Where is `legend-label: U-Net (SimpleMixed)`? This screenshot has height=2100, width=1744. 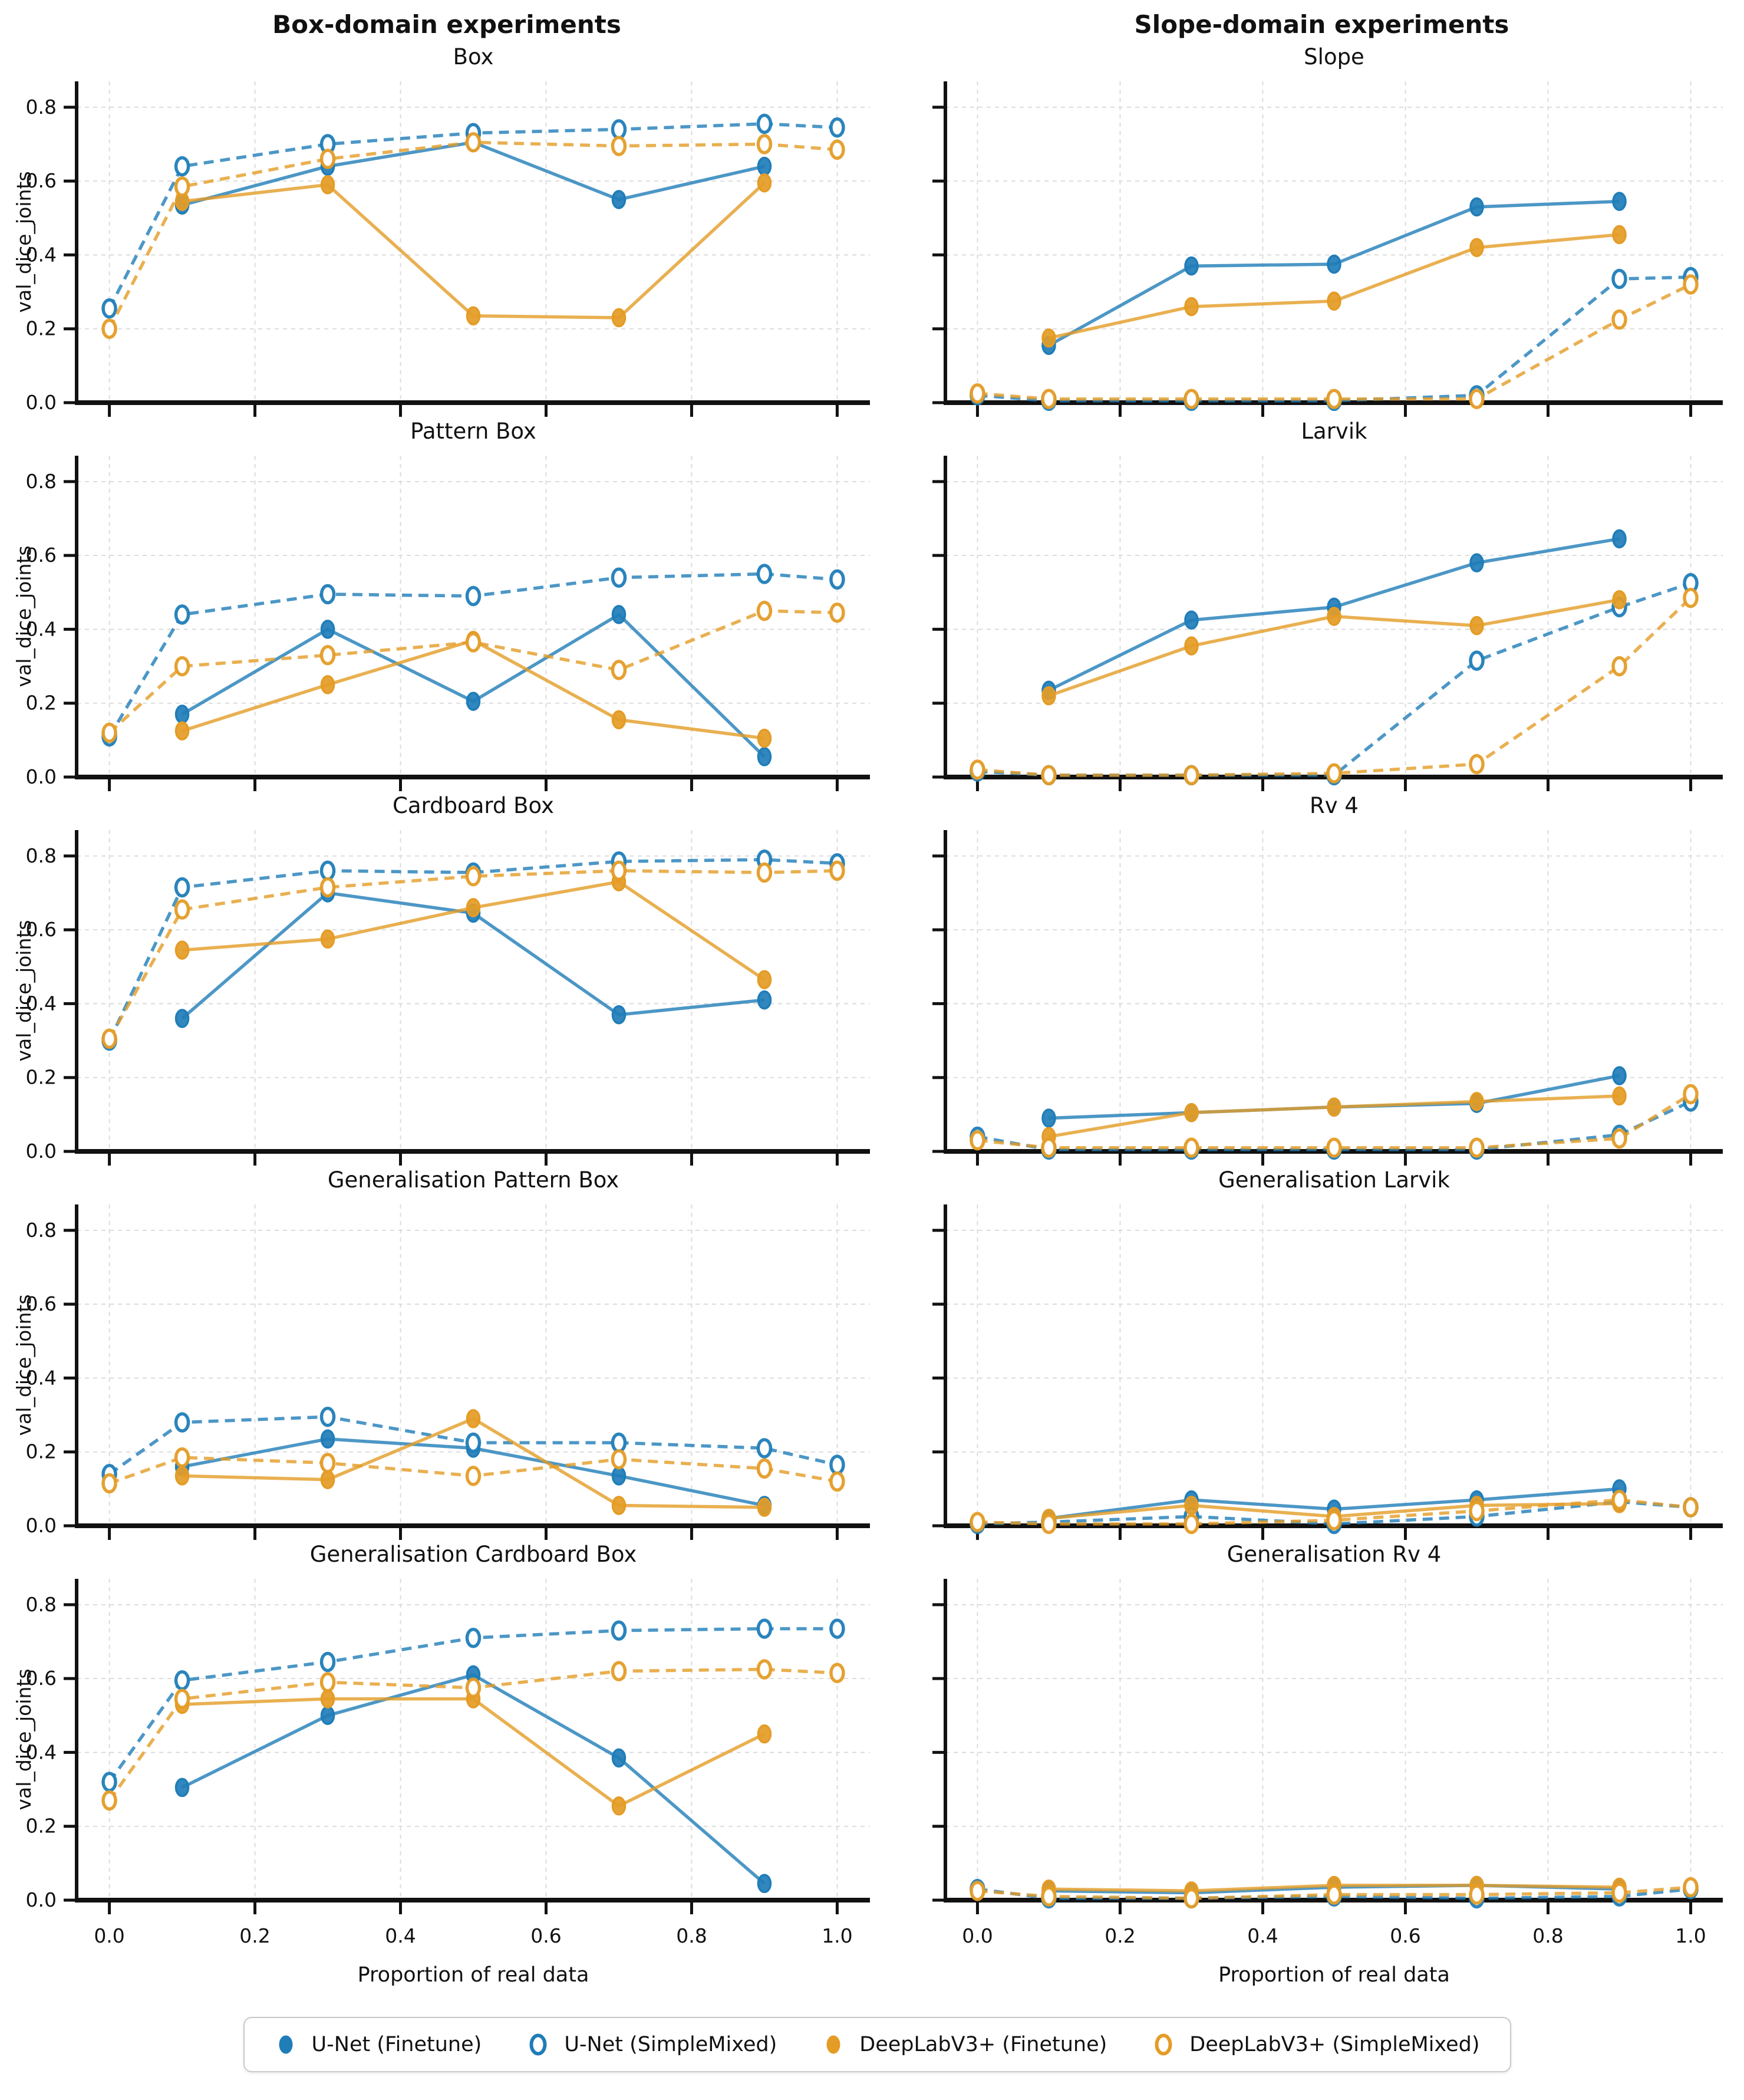 legend-label: U-Net (SimpleMixed) is located at coordinates (671, 2045).